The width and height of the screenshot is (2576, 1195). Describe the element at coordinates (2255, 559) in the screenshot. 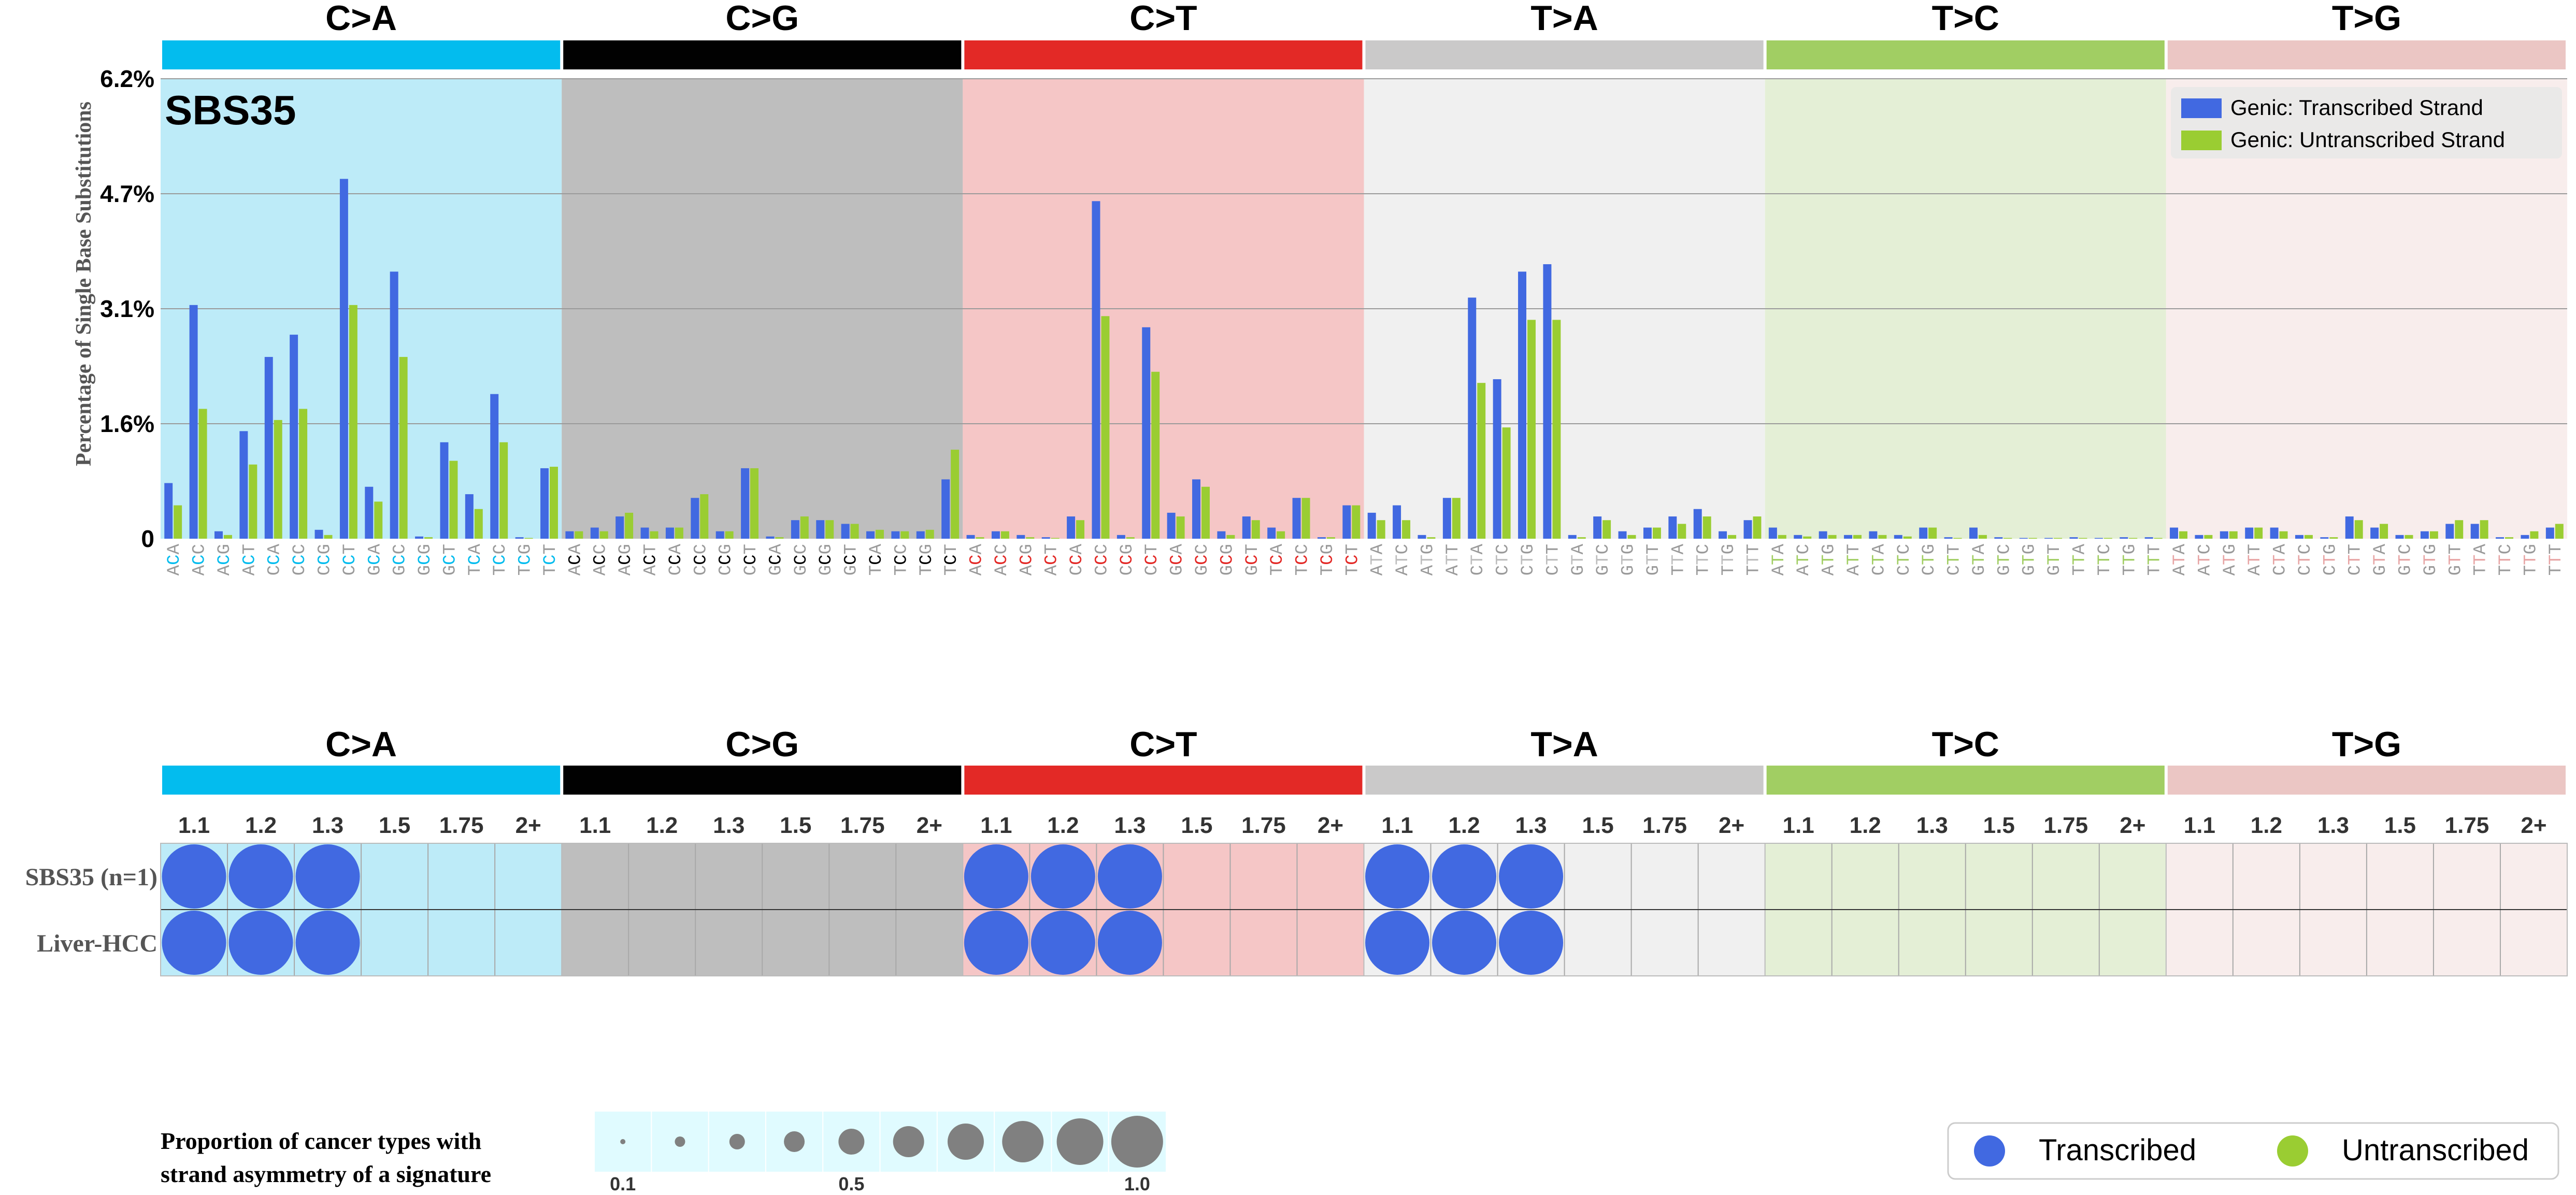

I see `x-tick-83: ATT` at that location.